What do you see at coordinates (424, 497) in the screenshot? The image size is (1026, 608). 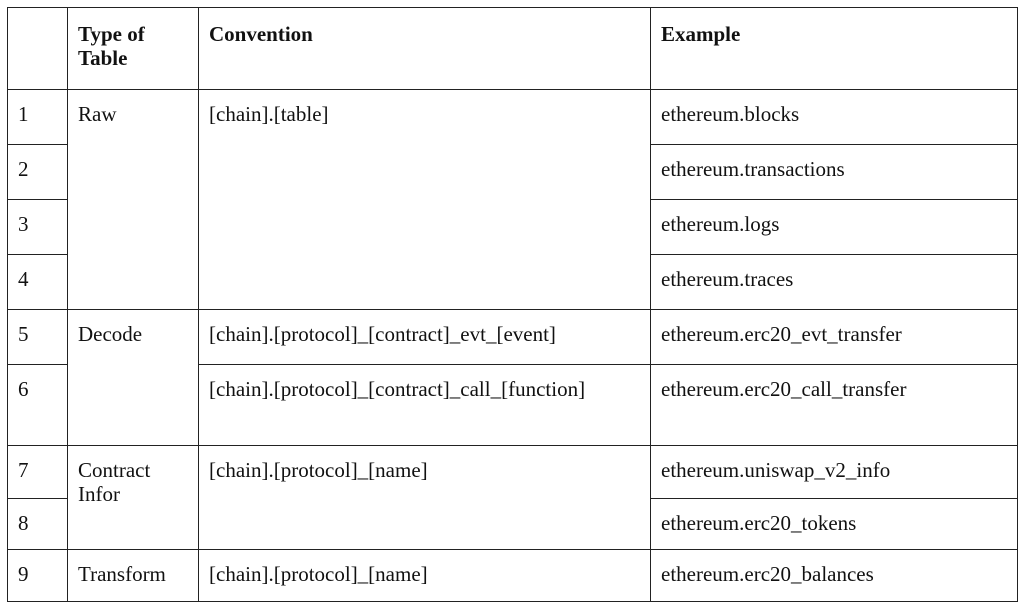 I see `convention-cell-contract-infor: [chain].[protocol]_[name]` at bounding box center [424, 497].